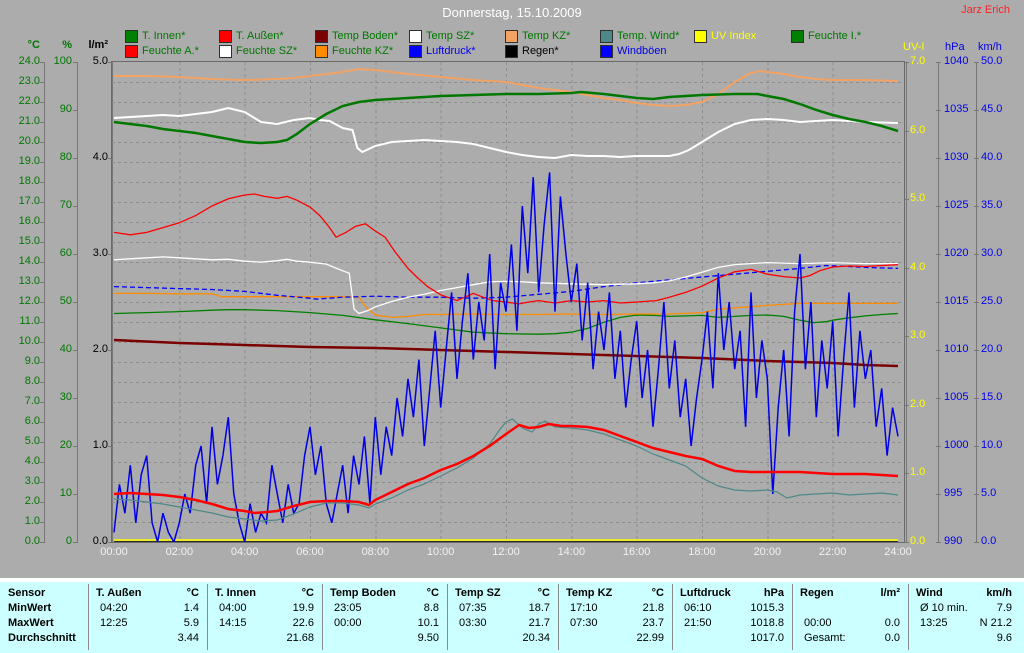 The width and height of the screenshot is (1024, 653). I want to click on series-t_aussen, so click(506, 468).